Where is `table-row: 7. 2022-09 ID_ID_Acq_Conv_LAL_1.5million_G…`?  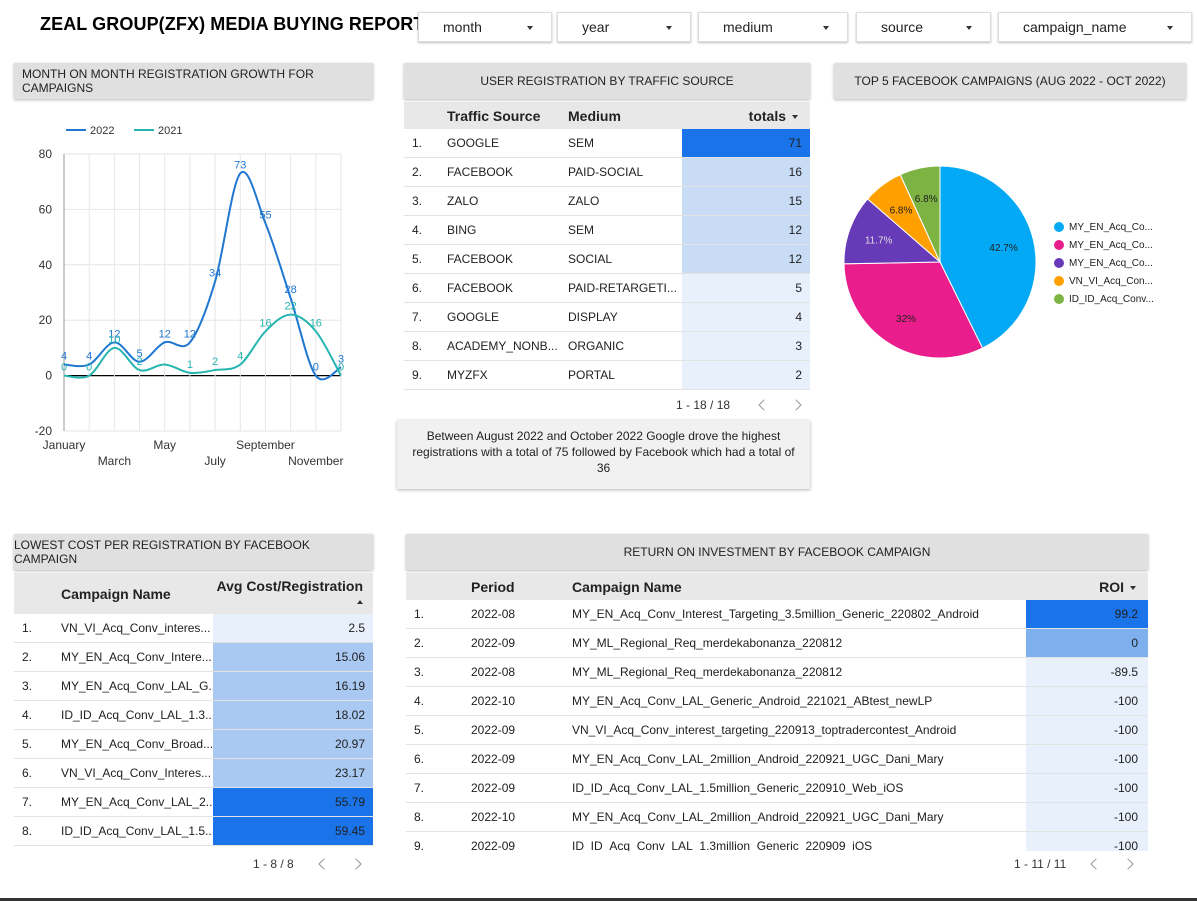
table-row: 7. 2022-09 ID_ID_Acq_Conv_LAL_1.5million_G… is located at coordinates (777, 788).